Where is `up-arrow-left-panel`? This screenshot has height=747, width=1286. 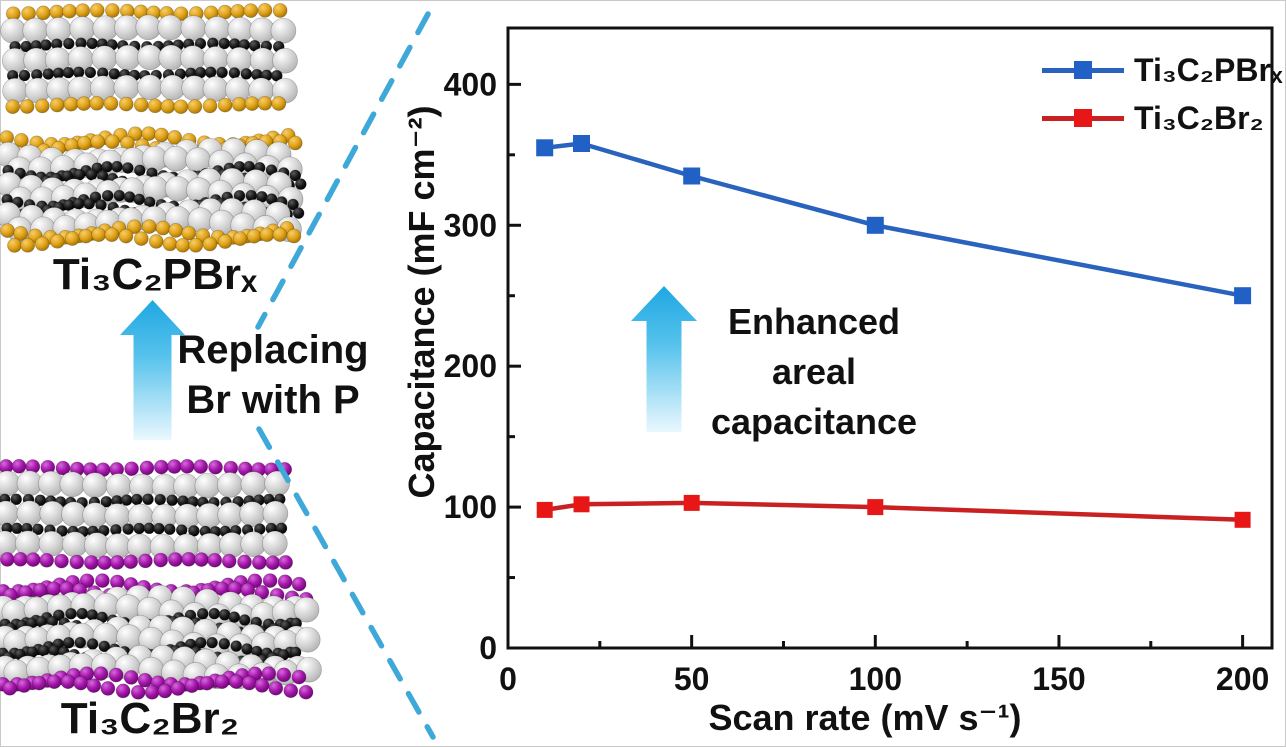 up-arrow-left-panel is located at coordinates (152, 370).